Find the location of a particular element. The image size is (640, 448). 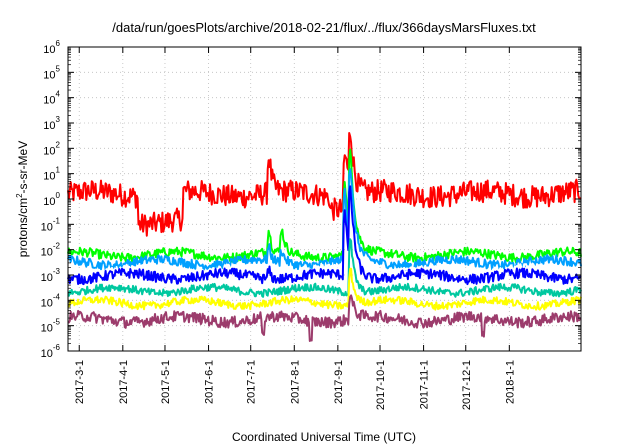

y-axis-label: protons/cm2-s-sr-MeV is located at coordinates (22, 199).